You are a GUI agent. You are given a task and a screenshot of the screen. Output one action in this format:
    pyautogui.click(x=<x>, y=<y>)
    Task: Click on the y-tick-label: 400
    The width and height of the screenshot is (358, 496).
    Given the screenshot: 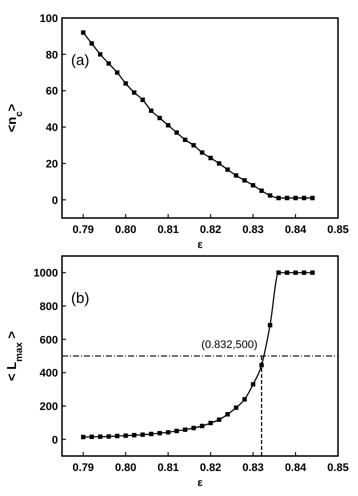 What is the action you would take?
    pyautogui.click(x=49, y=374)
    